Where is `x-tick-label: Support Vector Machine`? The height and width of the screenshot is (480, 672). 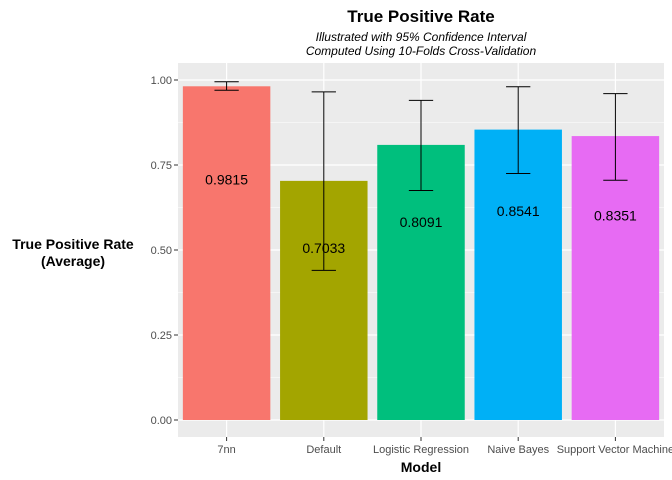
x-tick-label: Support Vector Machine is located at coordinates (614, 450).